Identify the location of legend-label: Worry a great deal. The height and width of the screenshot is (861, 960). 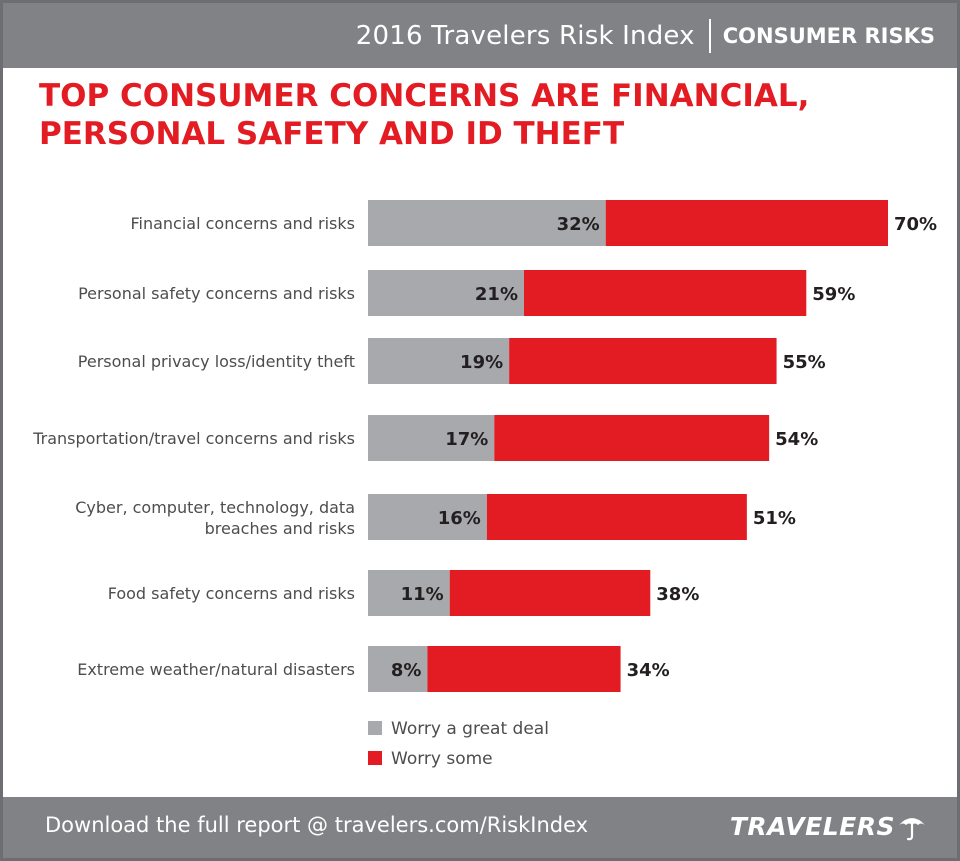
(470, 729).